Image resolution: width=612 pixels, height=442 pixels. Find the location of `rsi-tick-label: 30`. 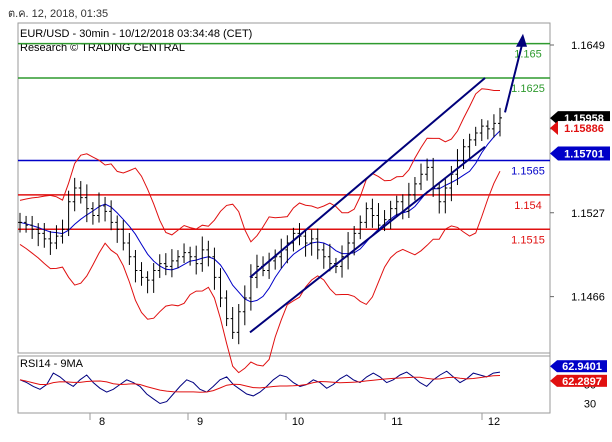

rsi-tick-label: 30 is located at coordinates (590, 405).